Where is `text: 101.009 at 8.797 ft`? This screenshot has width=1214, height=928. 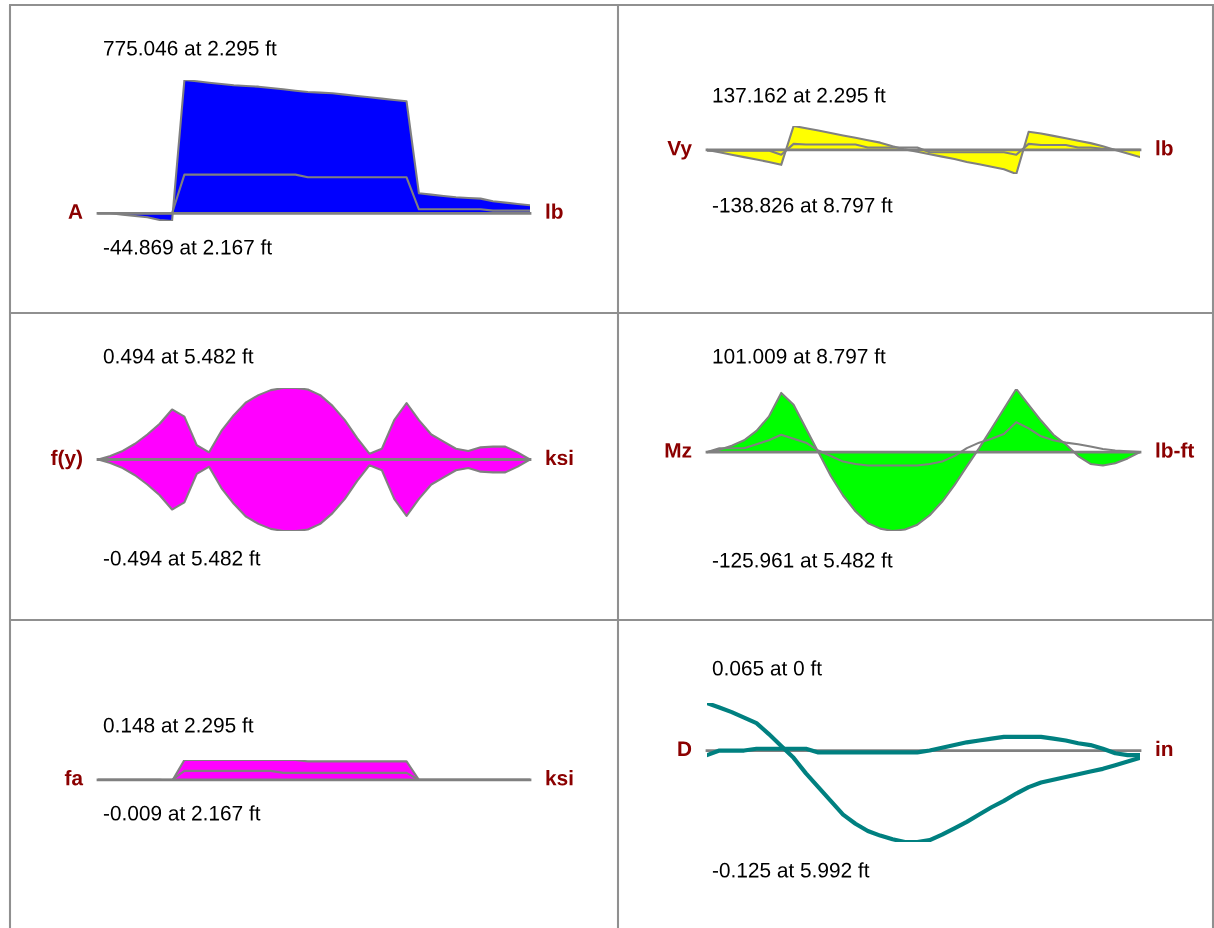
text: 101.009 at 8.797 ft is located at coordinates (799, 356).